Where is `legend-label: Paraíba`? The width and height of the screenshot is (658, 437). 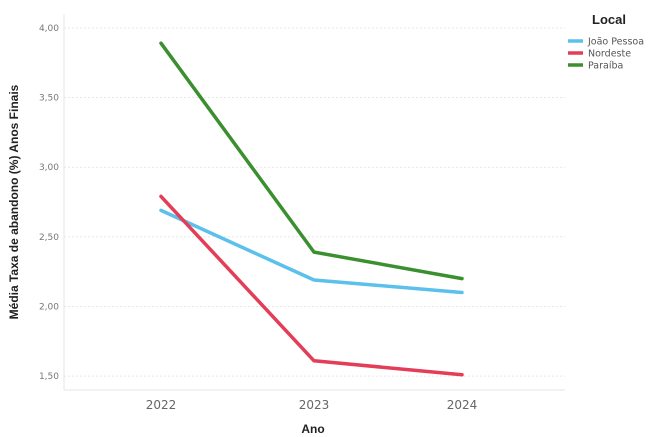 legend-label: Paraíba is located at coordinates (605, 66).